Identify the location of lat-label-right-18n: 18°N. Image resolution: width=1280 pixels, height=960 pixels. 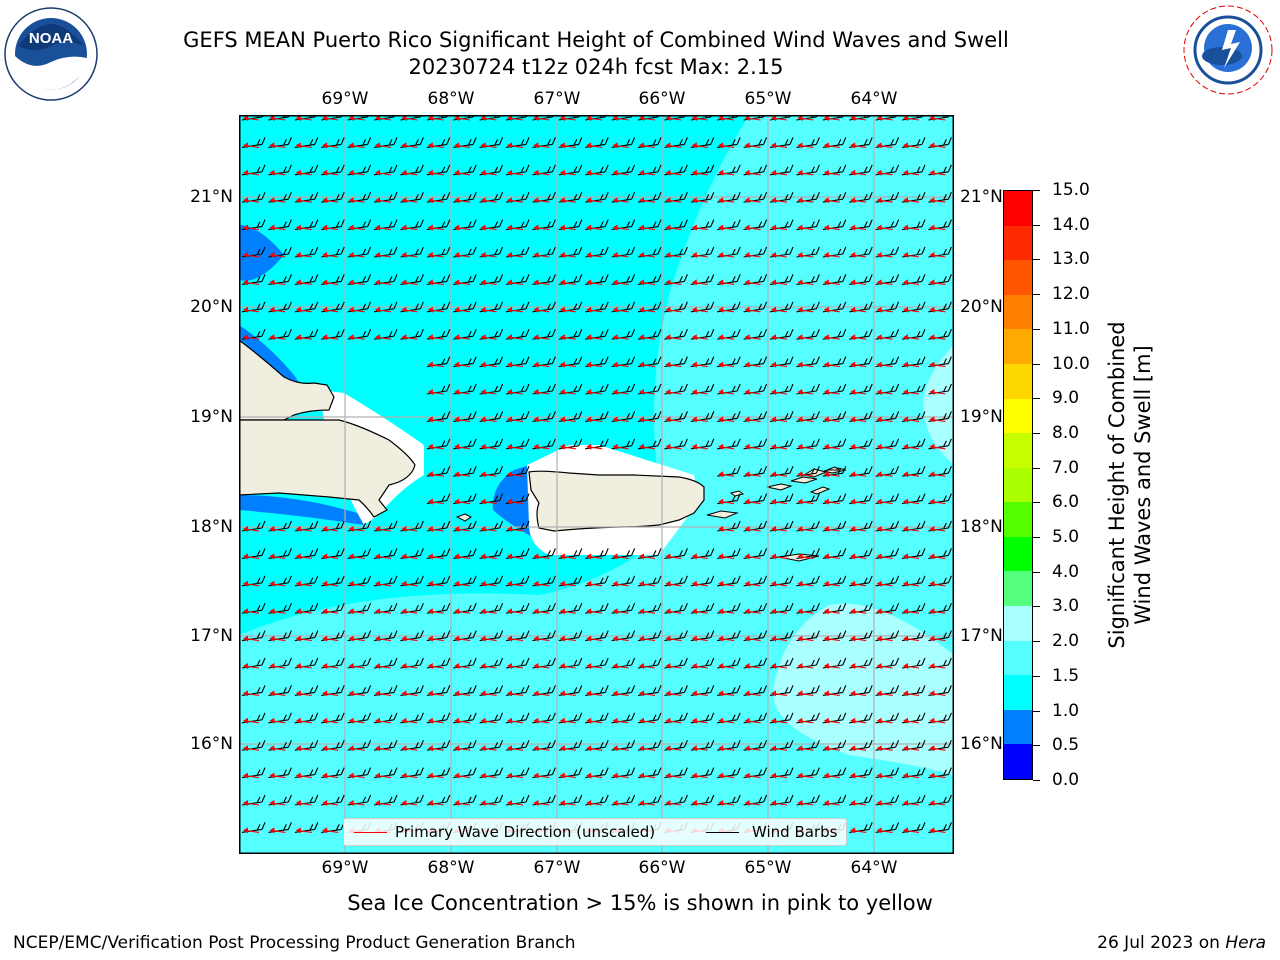
(981, 527).